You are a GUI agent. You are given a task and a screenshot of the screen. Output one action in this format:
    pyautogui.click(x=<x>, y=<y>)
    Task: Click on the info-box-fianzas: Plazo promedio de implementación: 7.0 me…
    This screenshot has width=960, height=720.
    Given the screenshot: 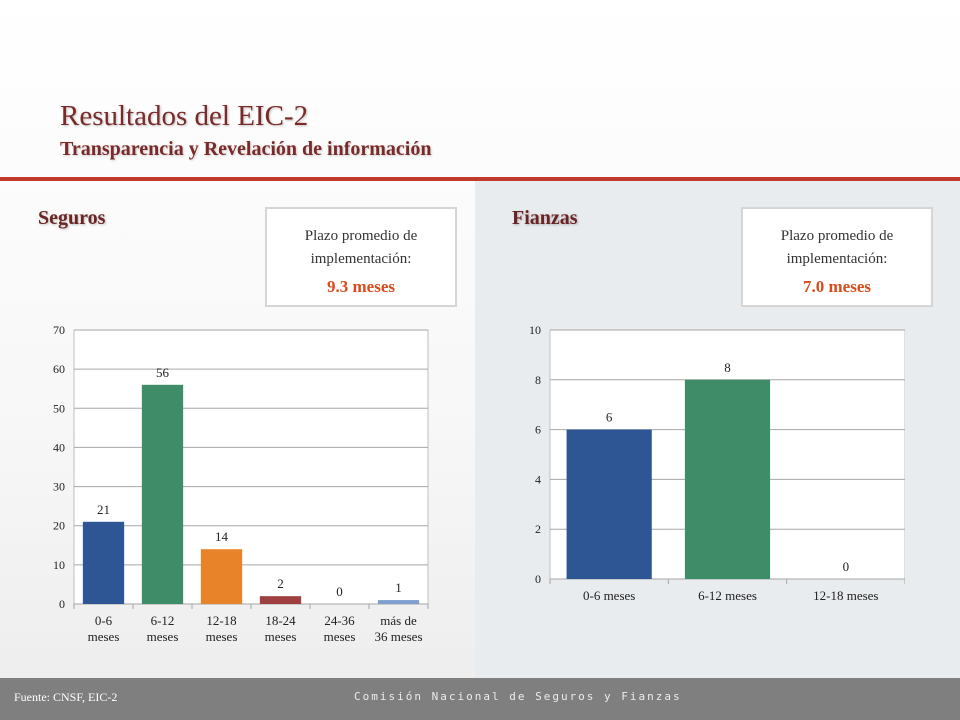 What is the action you would take?
    pyautogui.click(x=837, y=257)
    